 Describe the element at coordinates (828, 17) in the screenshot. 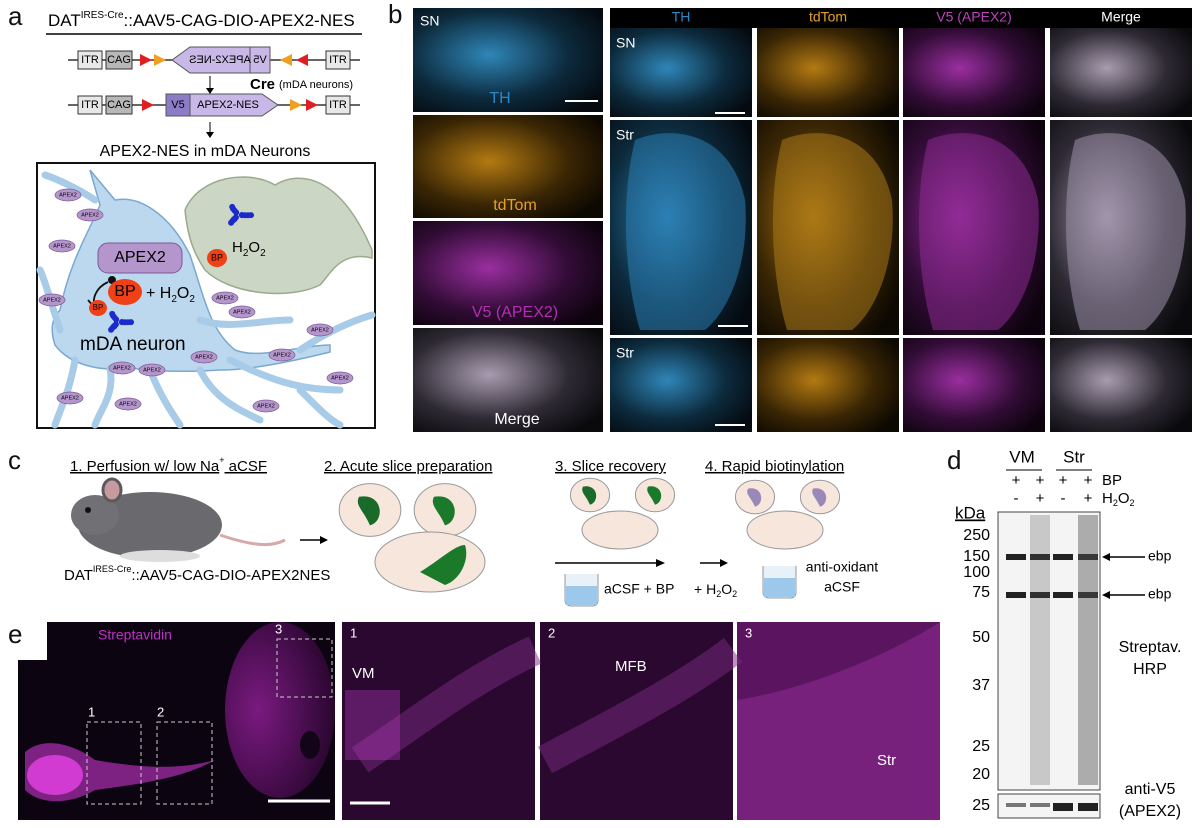

I see `column-header: tdTom` at that location.